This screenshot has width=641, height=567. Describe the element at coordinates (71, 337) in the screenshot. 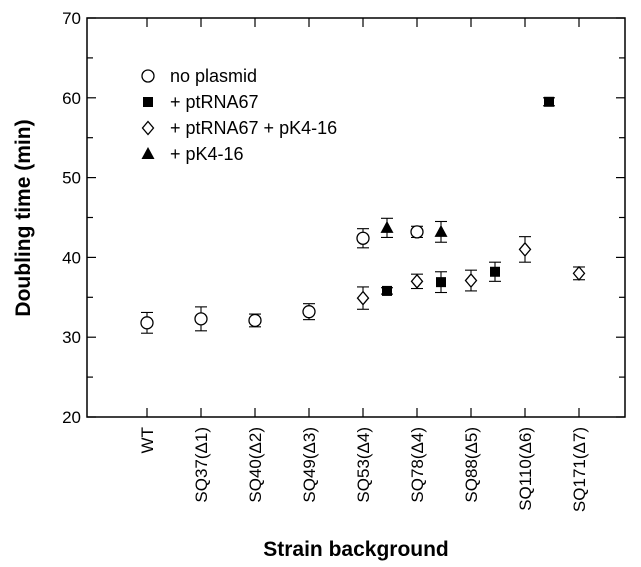

I see `y-tick-label: 30` at that location.